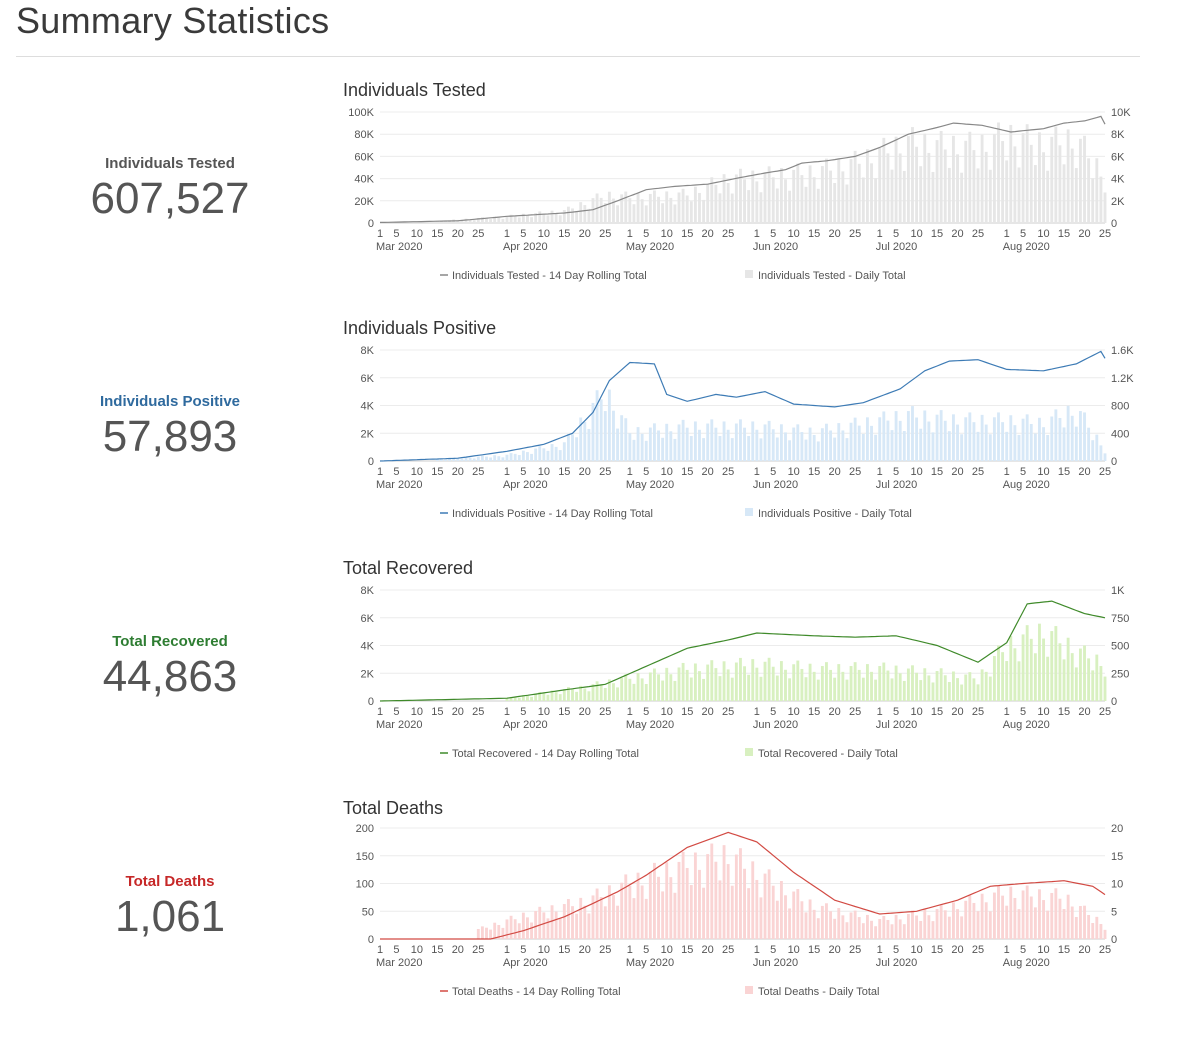  What do you see at coordinates (399, 485) in the screenshot?
I see `x-month-label: Mar 2020` at bounding box center [399, 485].